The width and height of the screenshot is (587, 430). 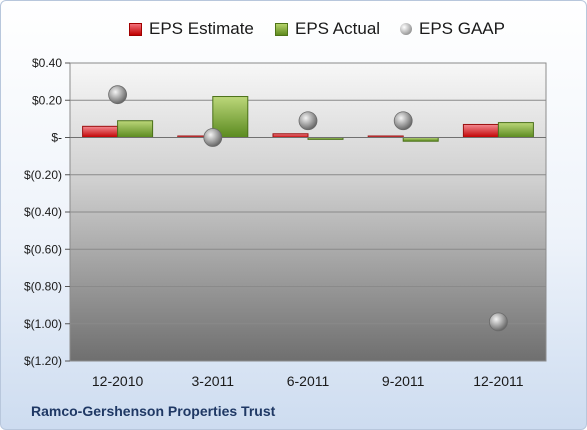 What do you see at coordinates (47, 100) in the screenshot?
I see `y-tick-label: $0.20` at bounding box center [47, 100].